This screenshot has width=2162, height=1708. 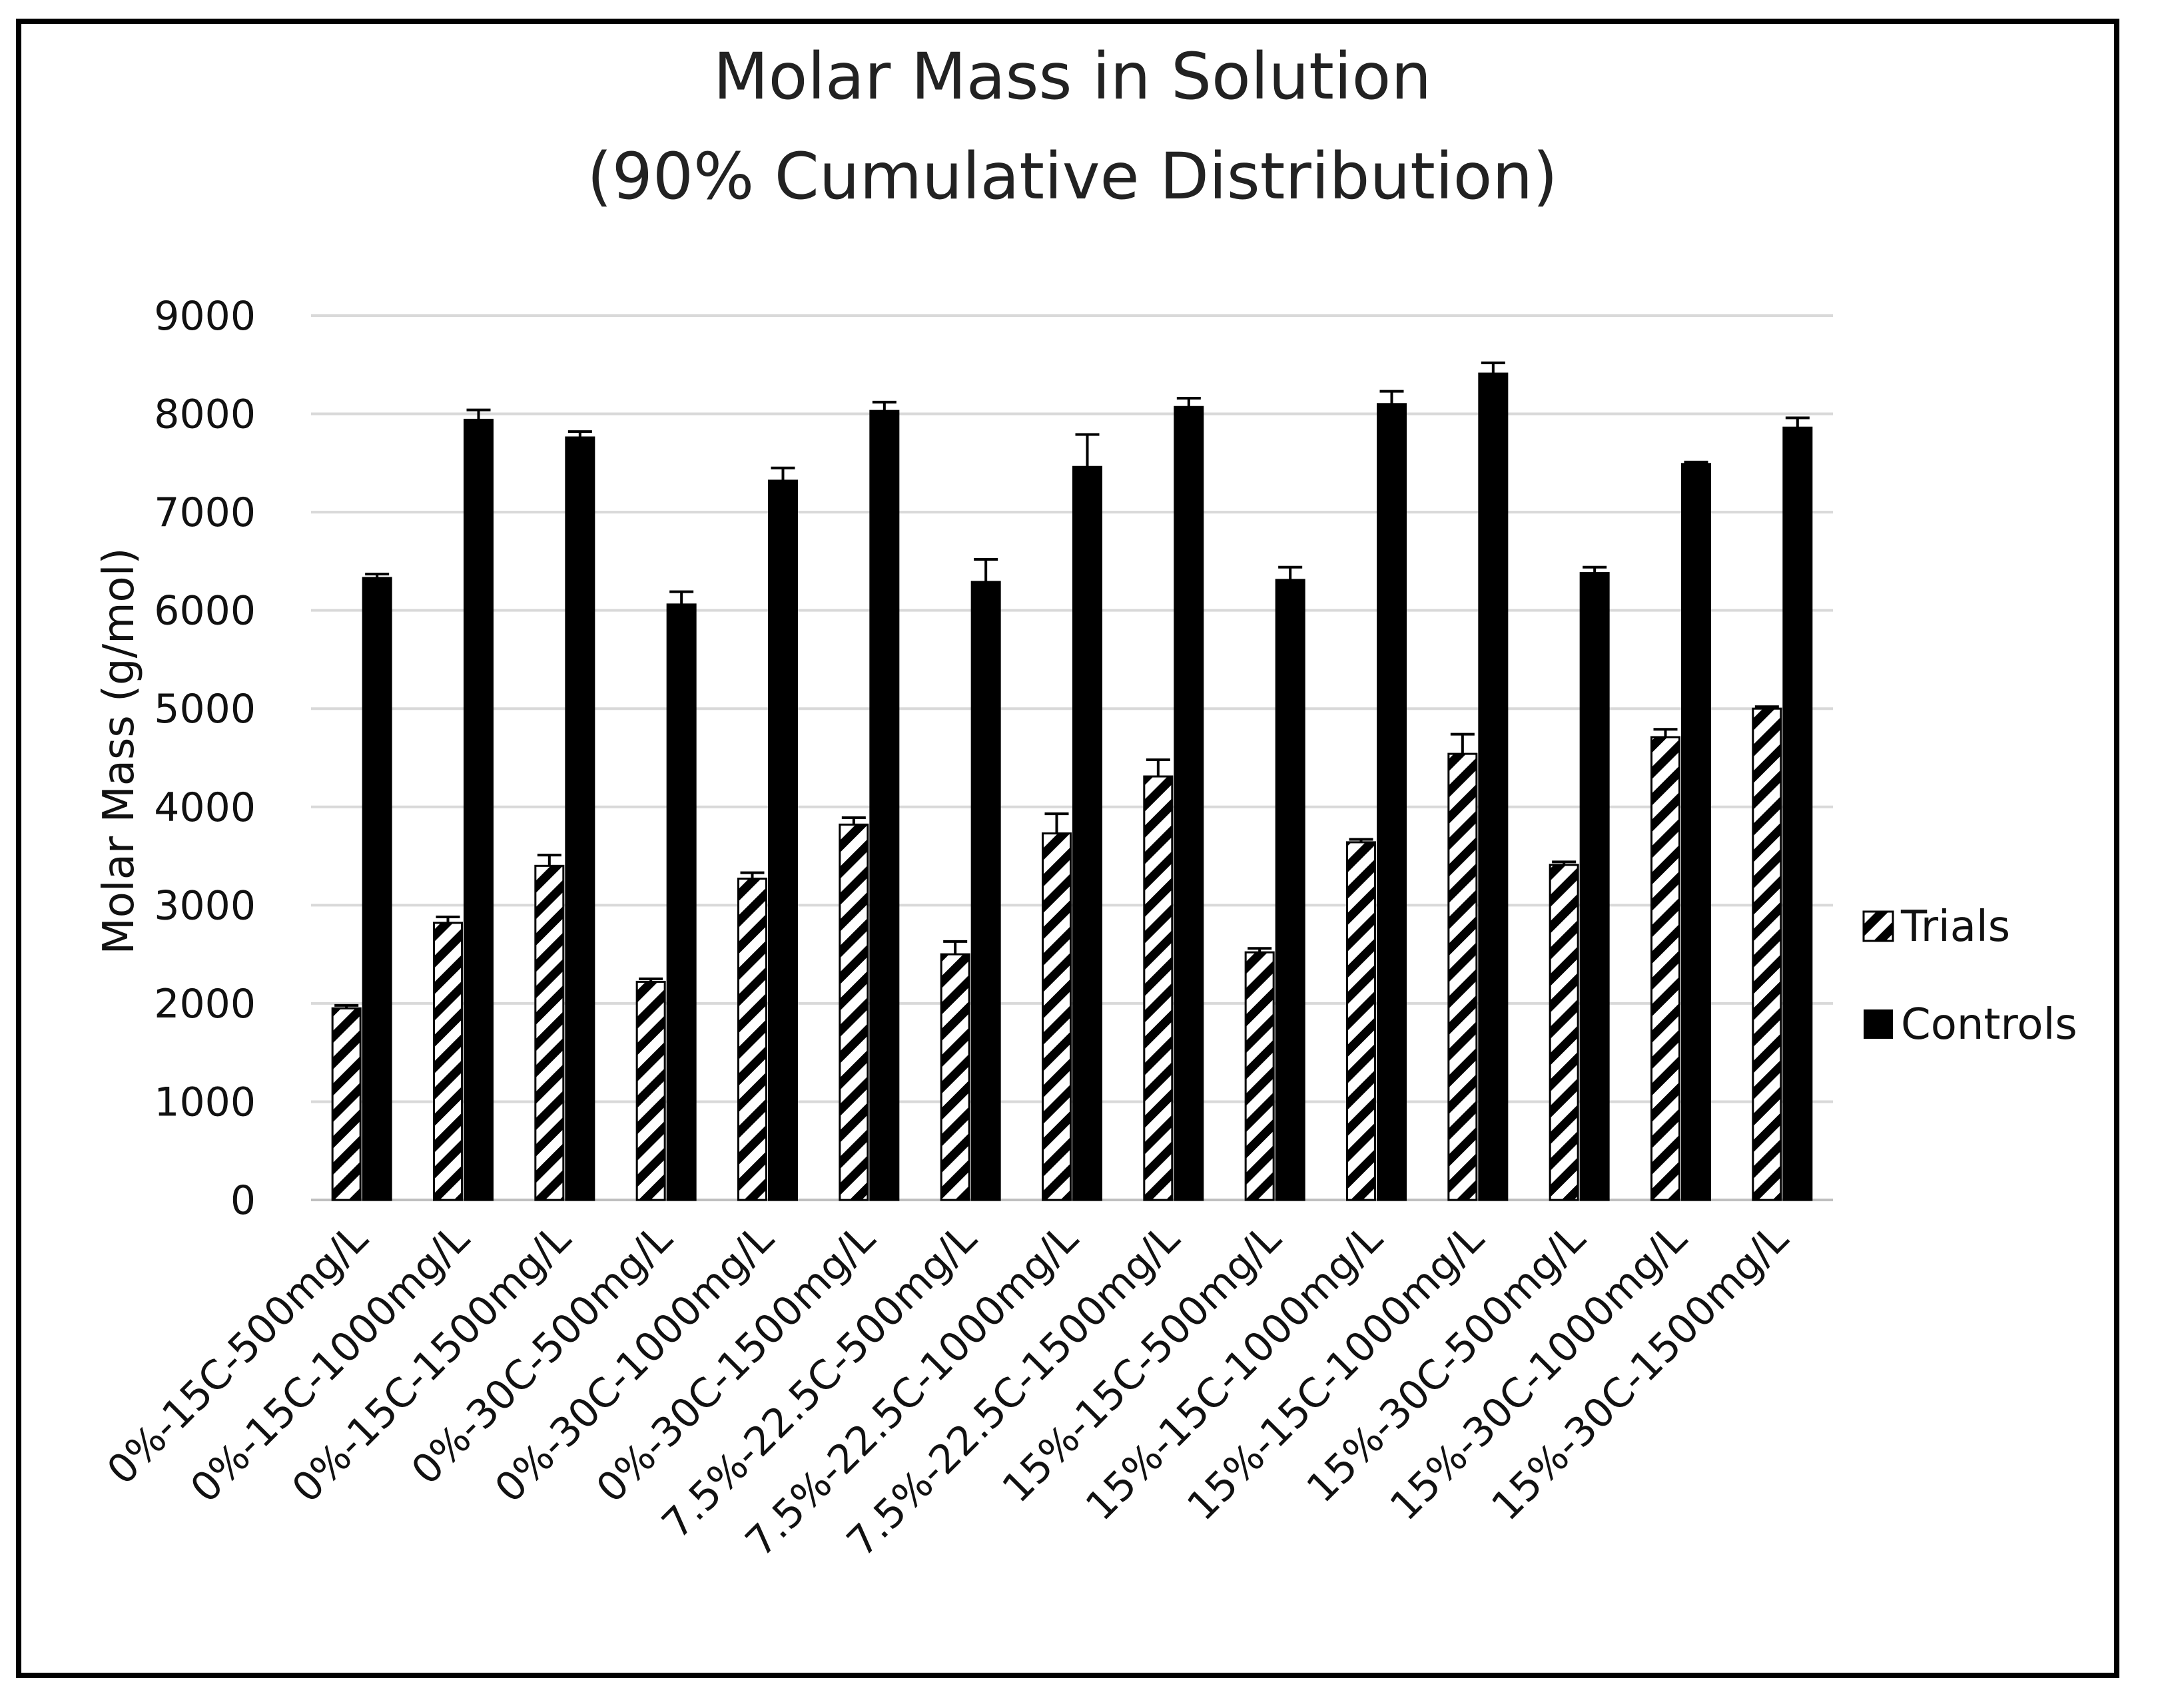 I want to click on y-tick-label: 9000, so click(x=205, y=316).